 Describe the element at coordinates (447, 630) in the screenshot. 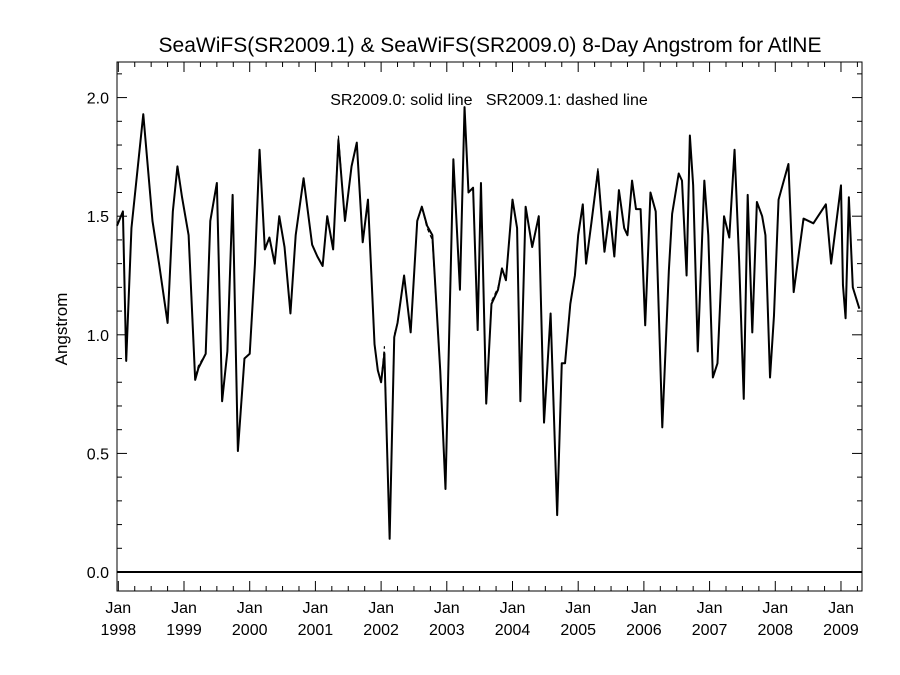

I see `x-tick-label-year: 2003` at that location.